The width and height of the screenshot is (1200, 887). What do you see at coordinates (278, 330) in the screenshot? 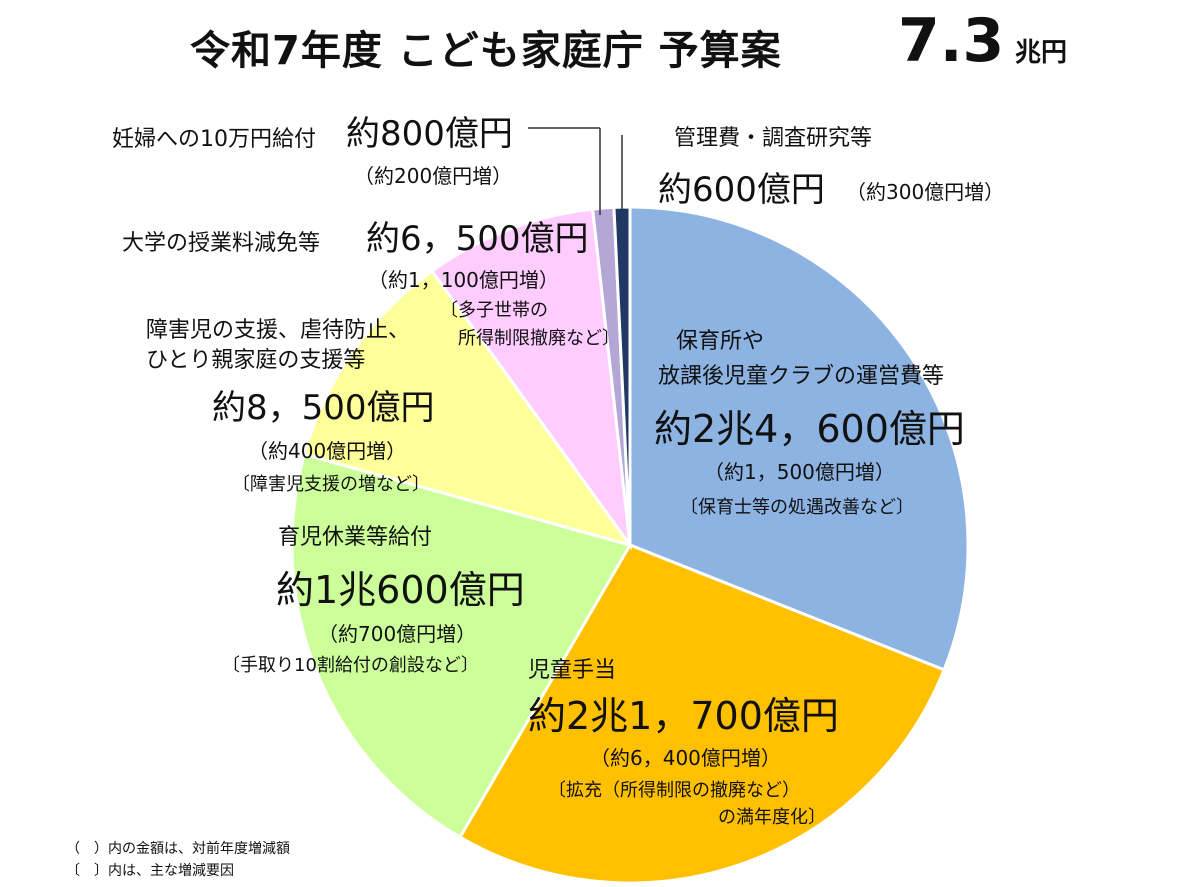
I see `label-shogai-name-1: 障害児の支援、虐待防止、` at bounding box center [278, 330].